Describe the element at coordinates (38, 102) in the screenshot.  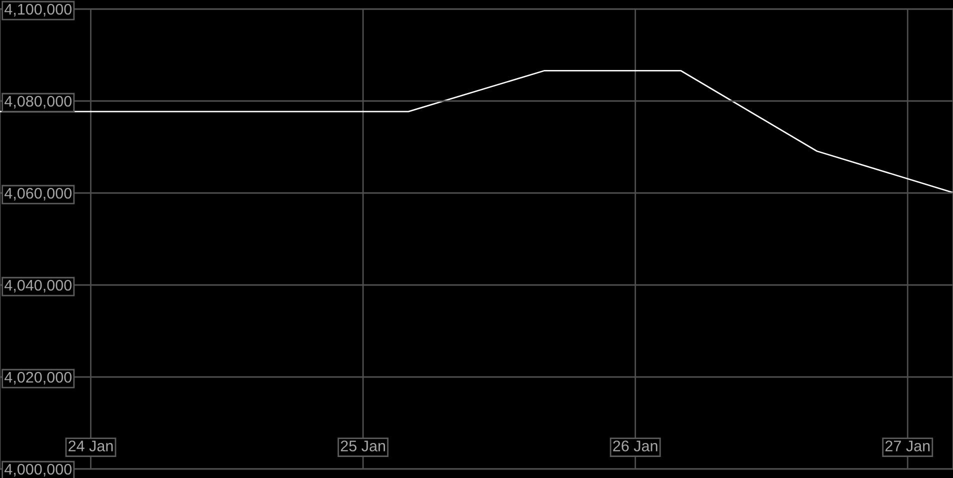
I see `y-tick-label: 4,080,000` at that location.